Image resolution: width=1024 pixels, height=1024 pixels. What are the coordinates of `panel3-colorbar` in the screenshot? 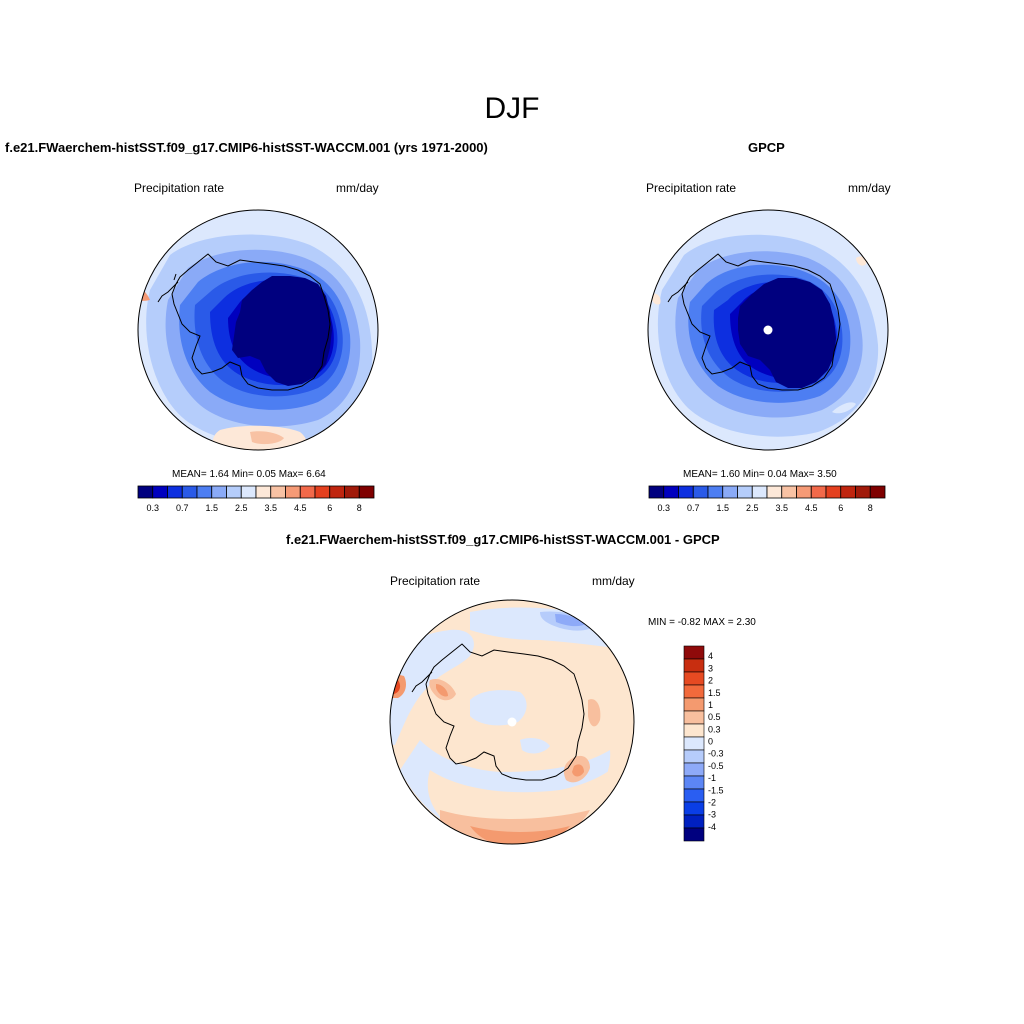 It's located at (694, 743).